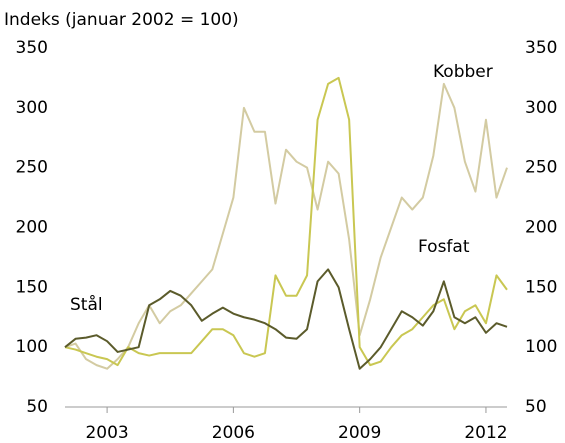 The width and height of the screenshot is (565, 443). I want to click on x-tick-label: 2003, so click(106, 433).